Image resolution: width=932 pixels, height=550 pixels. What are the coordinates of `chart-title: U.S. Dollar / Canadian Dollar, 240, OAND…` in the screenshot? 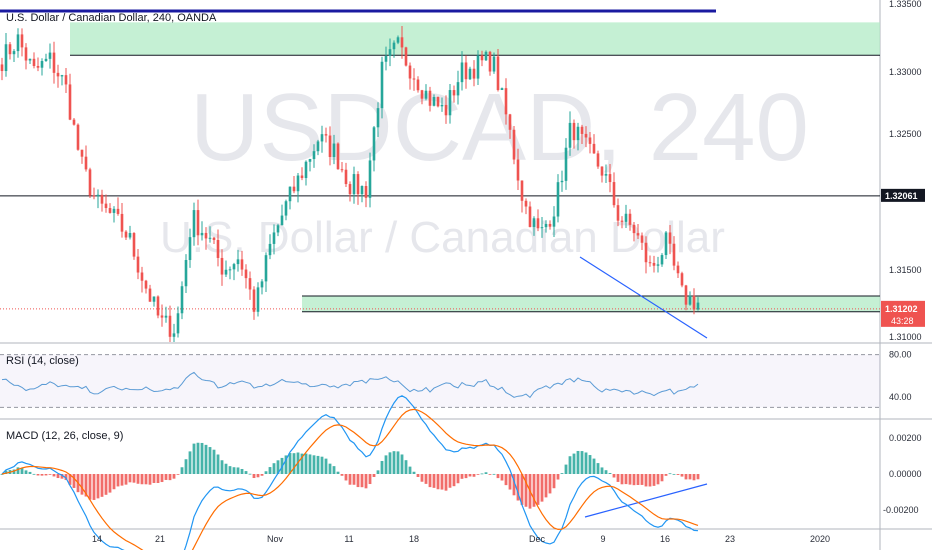 It's located at (111, 18).